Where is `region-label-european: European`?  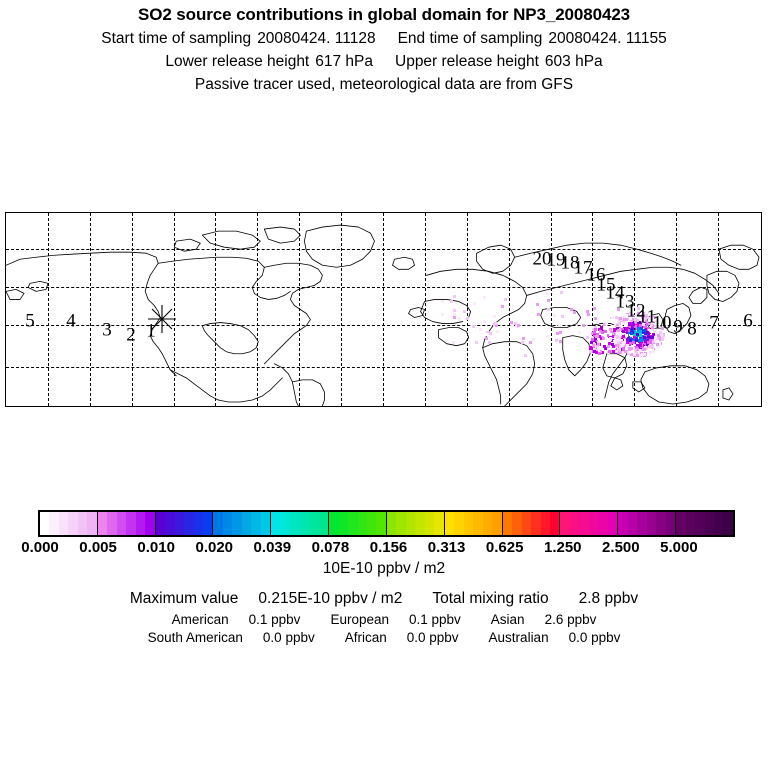 region-label-european: European is located at coordinates (359, 619).